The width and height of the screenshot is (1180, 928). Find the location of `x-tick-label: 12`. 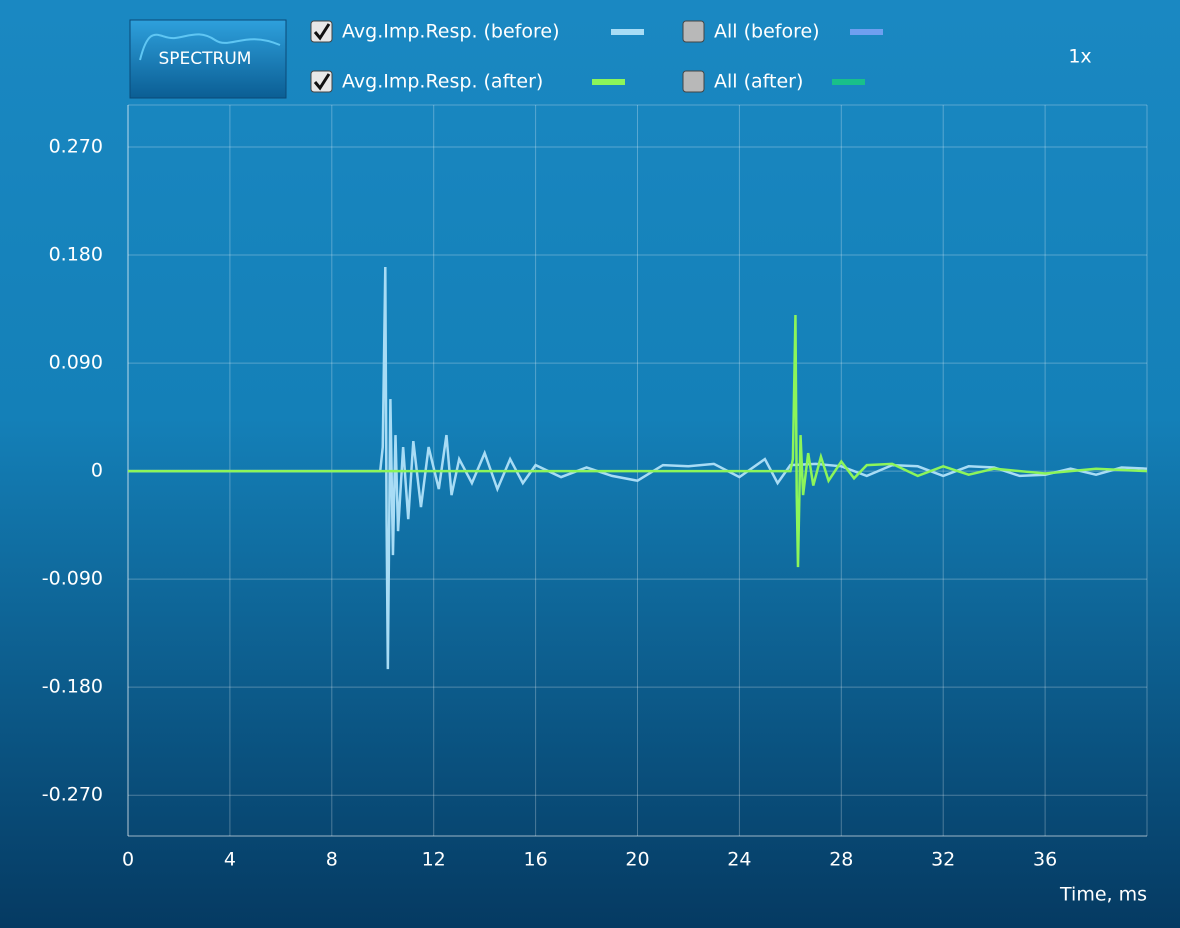

x-tick-label: 12 is located at coordinates (434, 860).